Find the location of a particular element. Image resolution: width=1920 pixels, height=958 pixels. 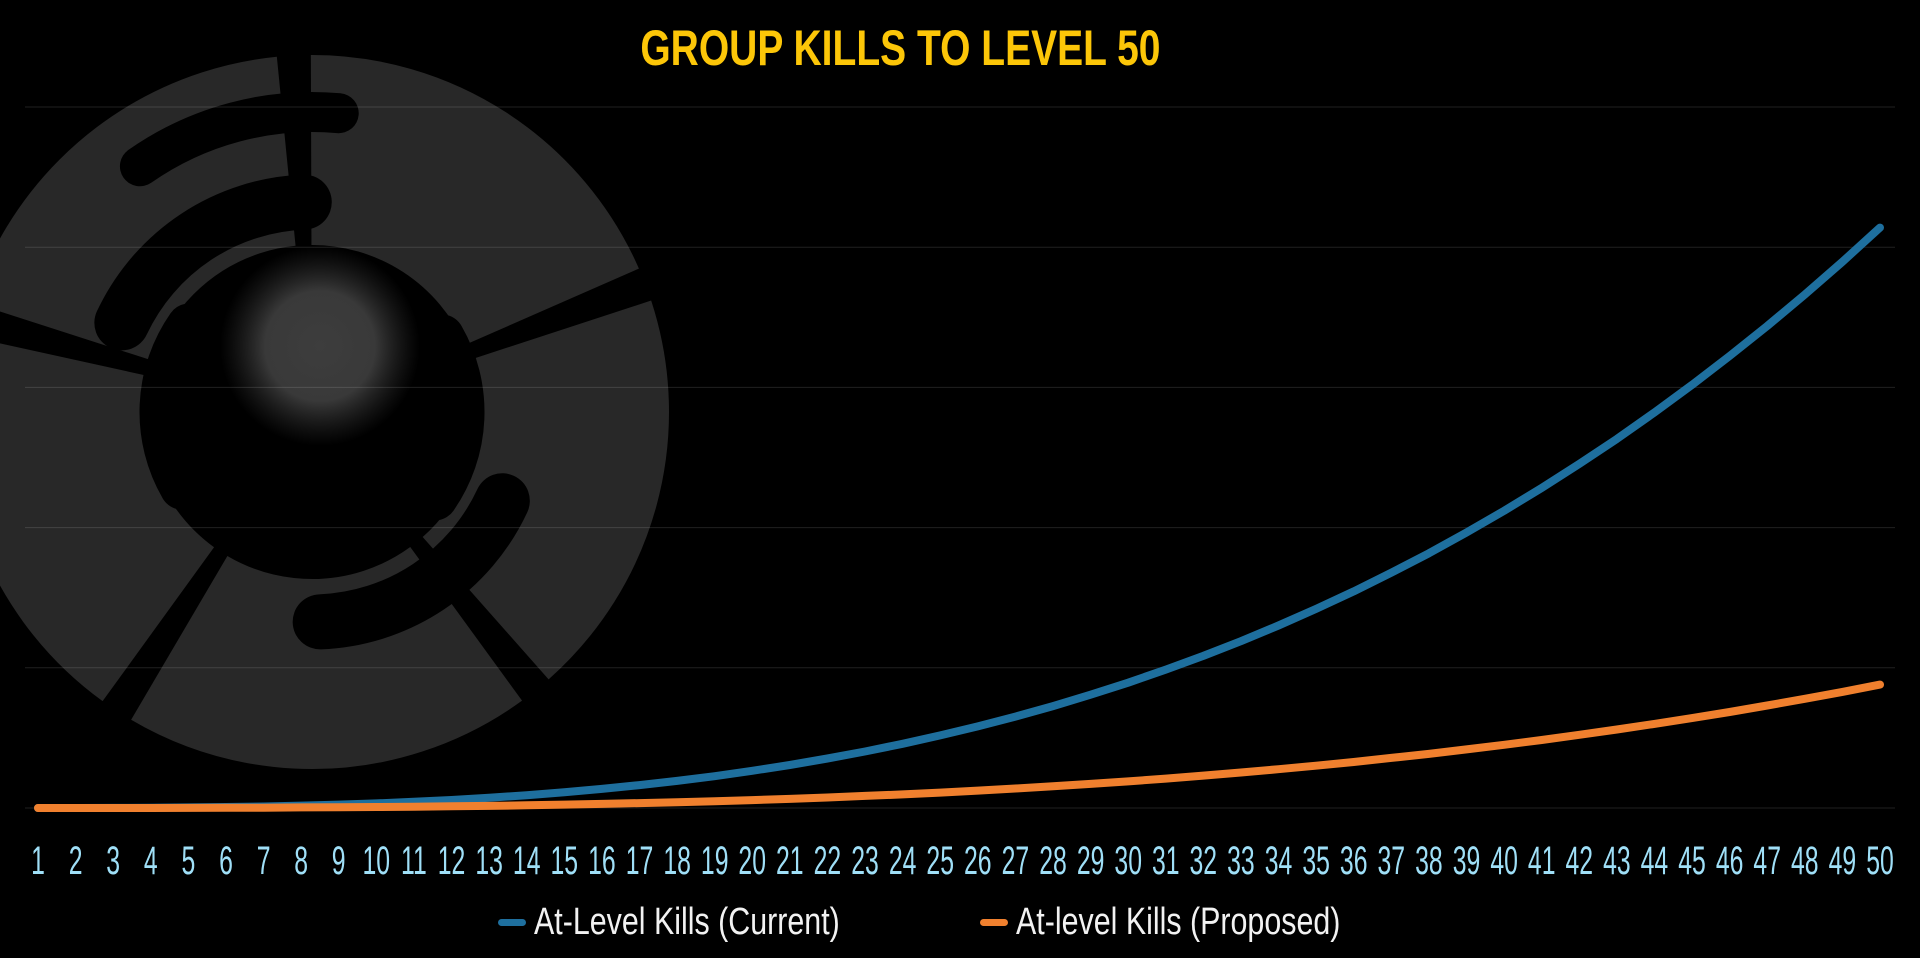

x-tick-label: 38 is located at coordinates (1429, 861).